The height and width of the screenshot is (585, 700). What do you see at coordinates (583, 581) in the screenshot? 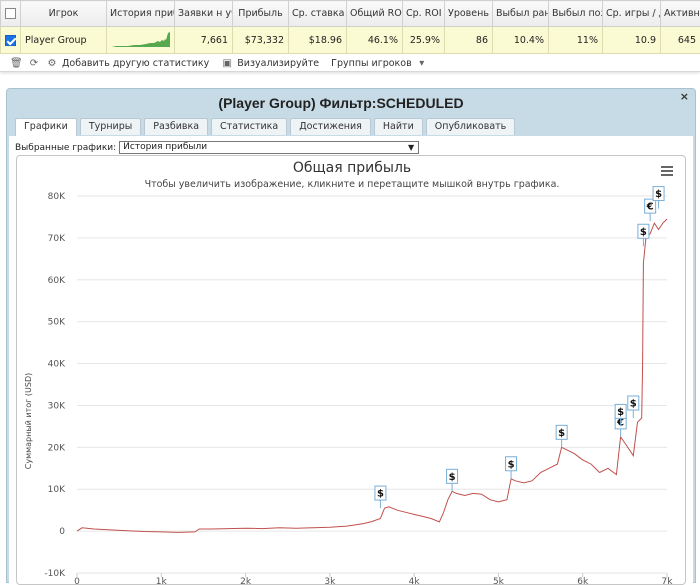
I see `x-tick-label: 6k` at bounding box center [583, 581].